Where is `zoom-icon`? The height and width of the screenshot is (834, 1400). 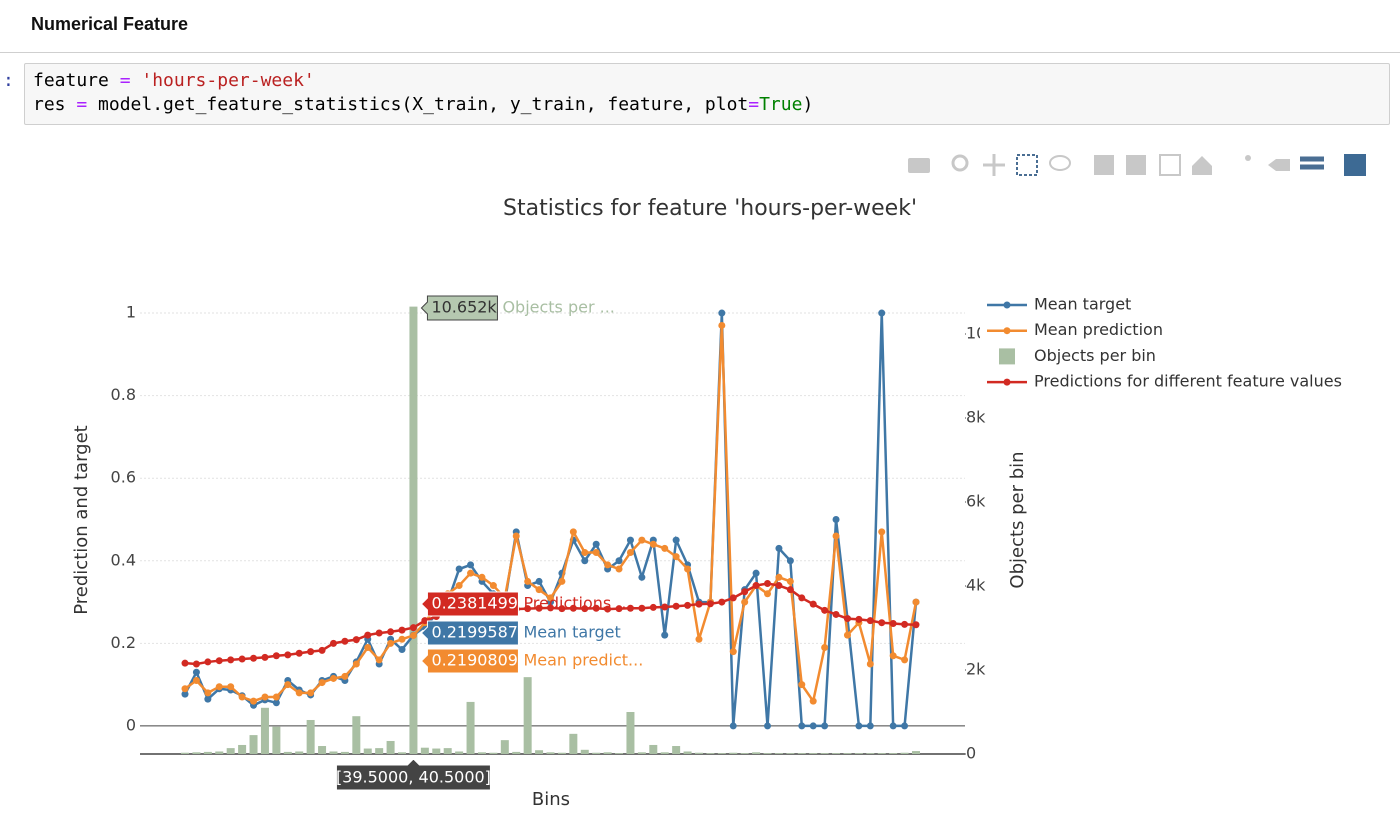
zoom-icon is located at coordinates (960, 163).